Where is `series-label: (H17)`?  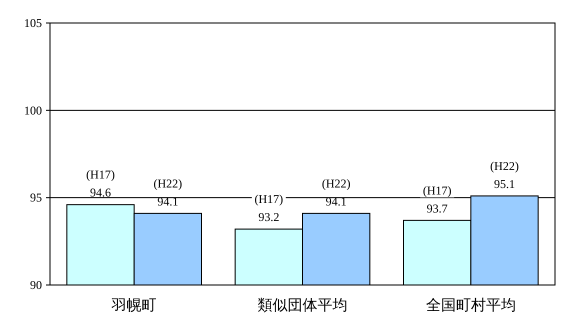 series-label: (H17) is located at coordinates (100, 175).